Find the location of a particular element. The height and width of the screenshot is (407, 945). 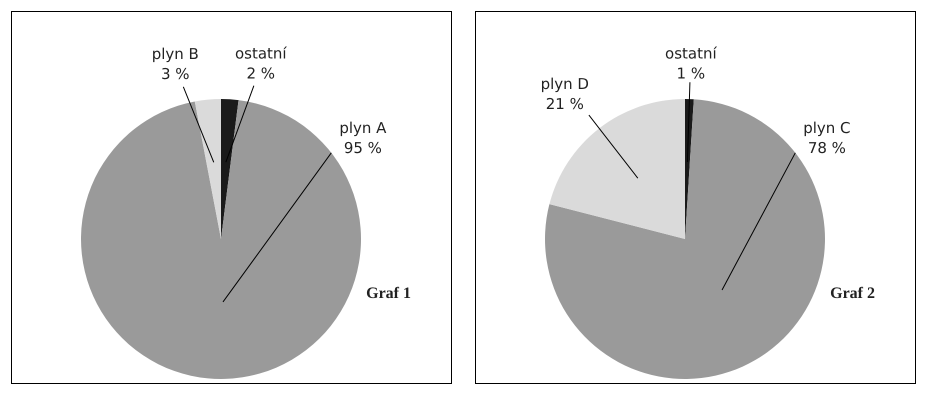

data-label: 95 % is located at coordinates (363, 148).